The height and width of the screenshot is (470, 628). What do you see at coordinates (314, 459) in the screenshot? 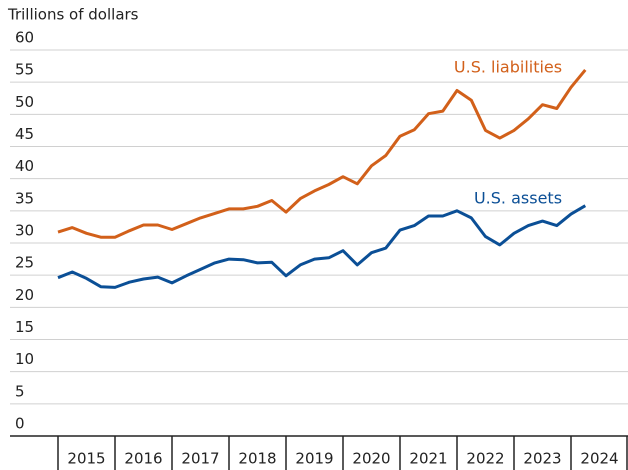
I see `x-tick-label: 2019` at bounding box center [314, 459].